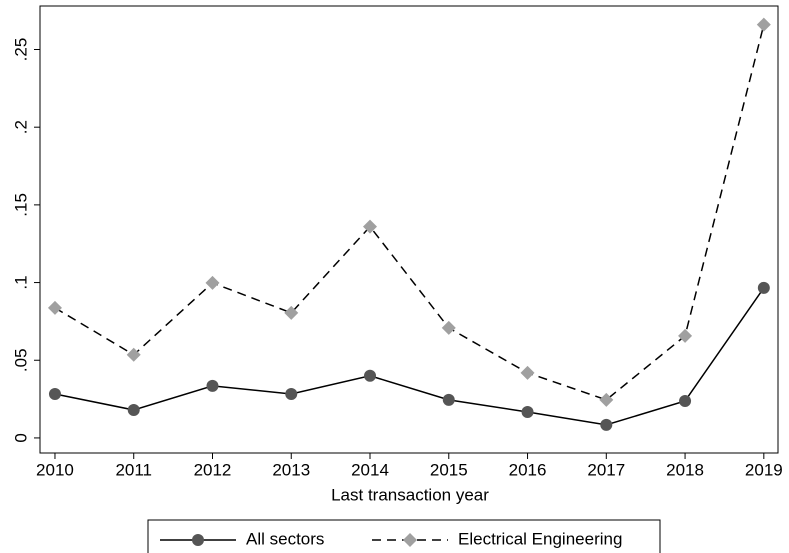 This screenshot has width=789, height=553. I want to click on y-tick-label: 0, so click(20, 437).